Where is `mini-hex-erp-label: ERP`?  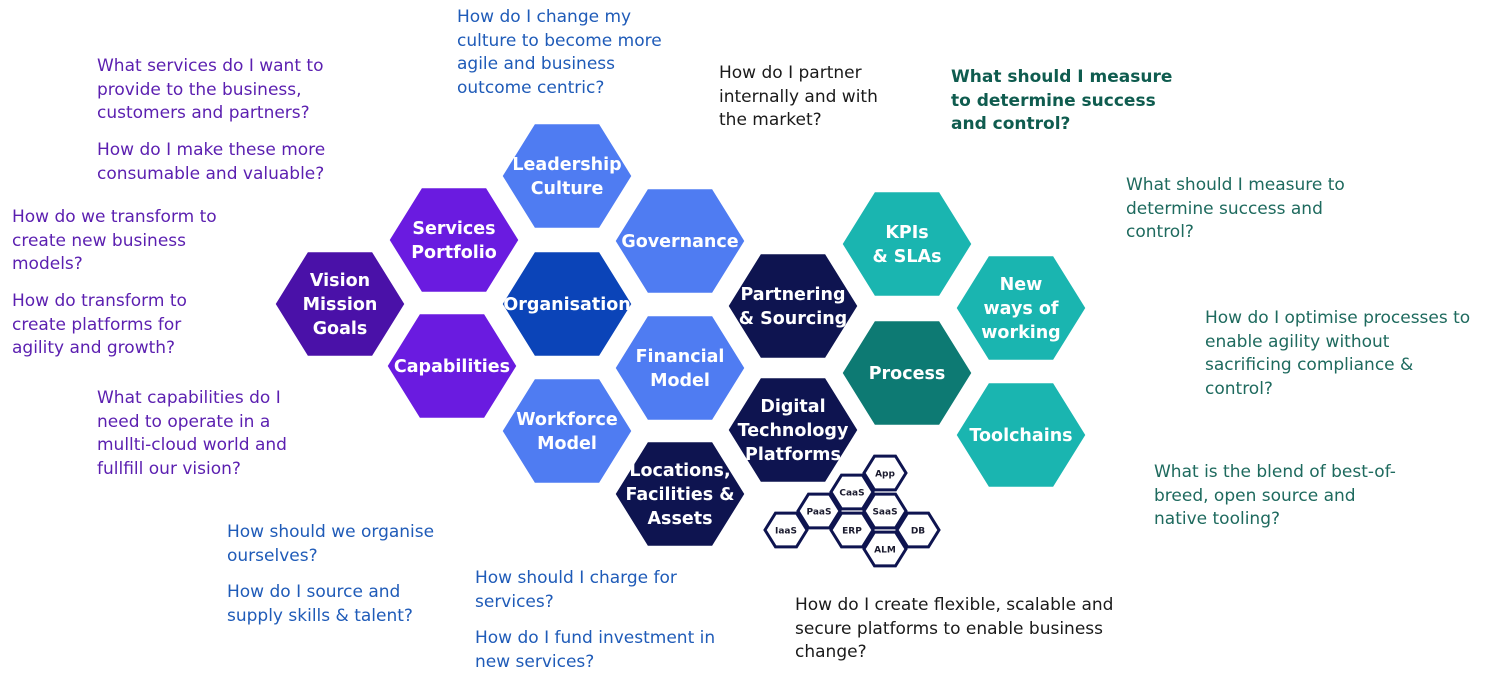
mini-hex-erp-label: ERP is located at coordinates (852, 532).